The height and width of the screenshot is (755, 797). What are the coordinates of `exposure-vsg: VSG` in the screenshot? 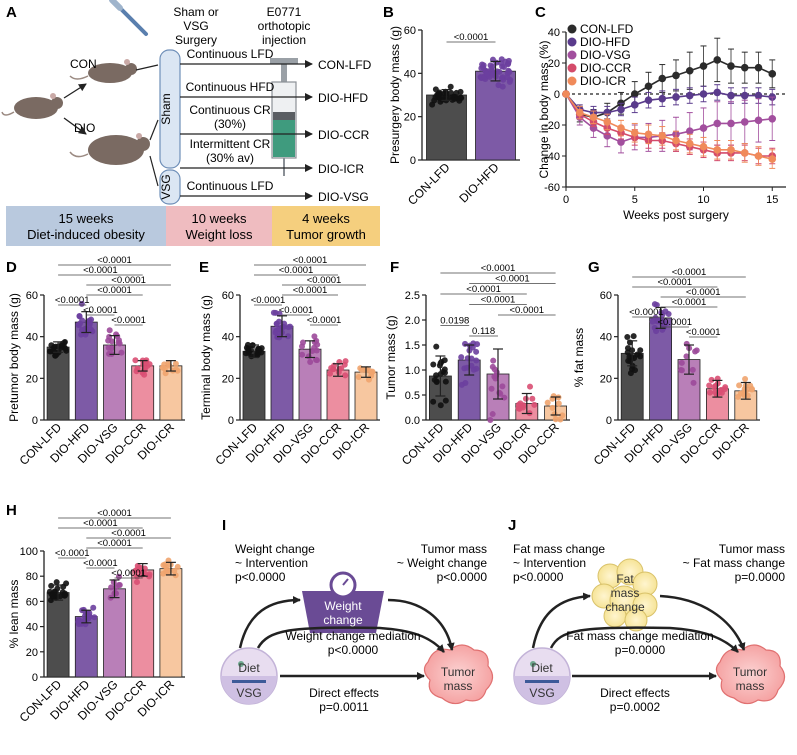 It's located at (248, 693).